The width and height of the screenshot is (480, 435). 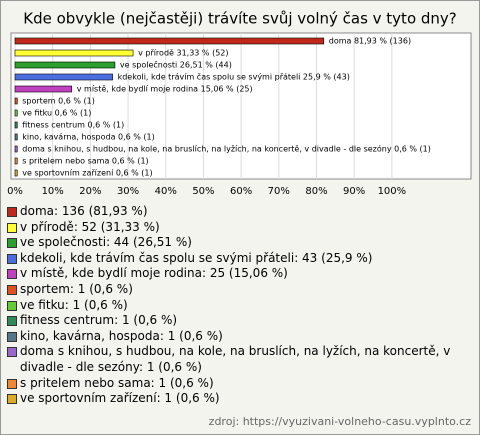 What do you see at coordinates (85, 161) in the screenshot?
I see `value-label: s pritelem nebo sama 0,6 % (1)` at bounding box center [85, 161].